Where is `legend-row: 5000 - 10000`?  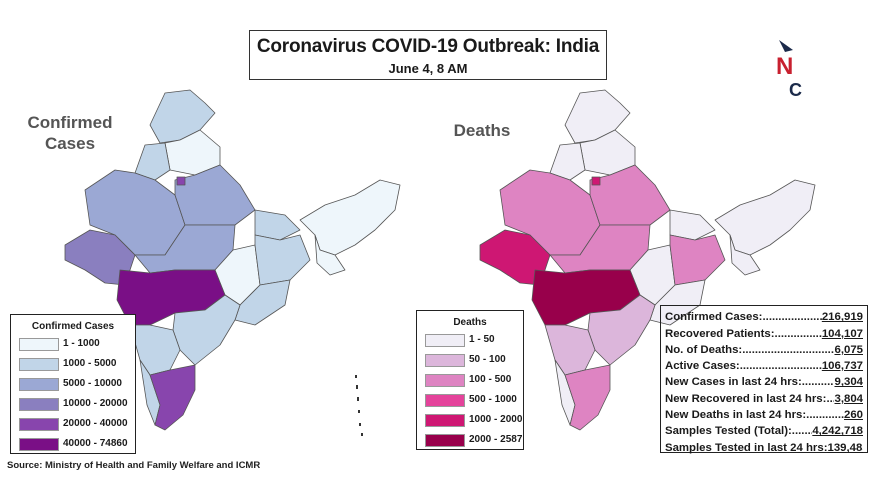
legend-row: 5000 - 10000 is located at coordinates (73, 384).